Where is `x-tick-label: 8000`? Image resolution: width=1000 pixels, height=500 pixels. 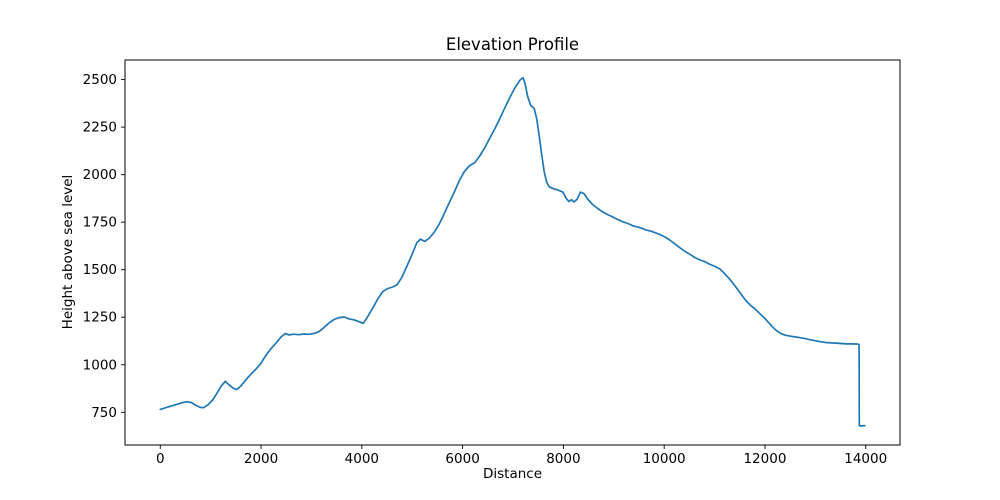
x-tick-label: 8000 is located at coordinates (563, 459).